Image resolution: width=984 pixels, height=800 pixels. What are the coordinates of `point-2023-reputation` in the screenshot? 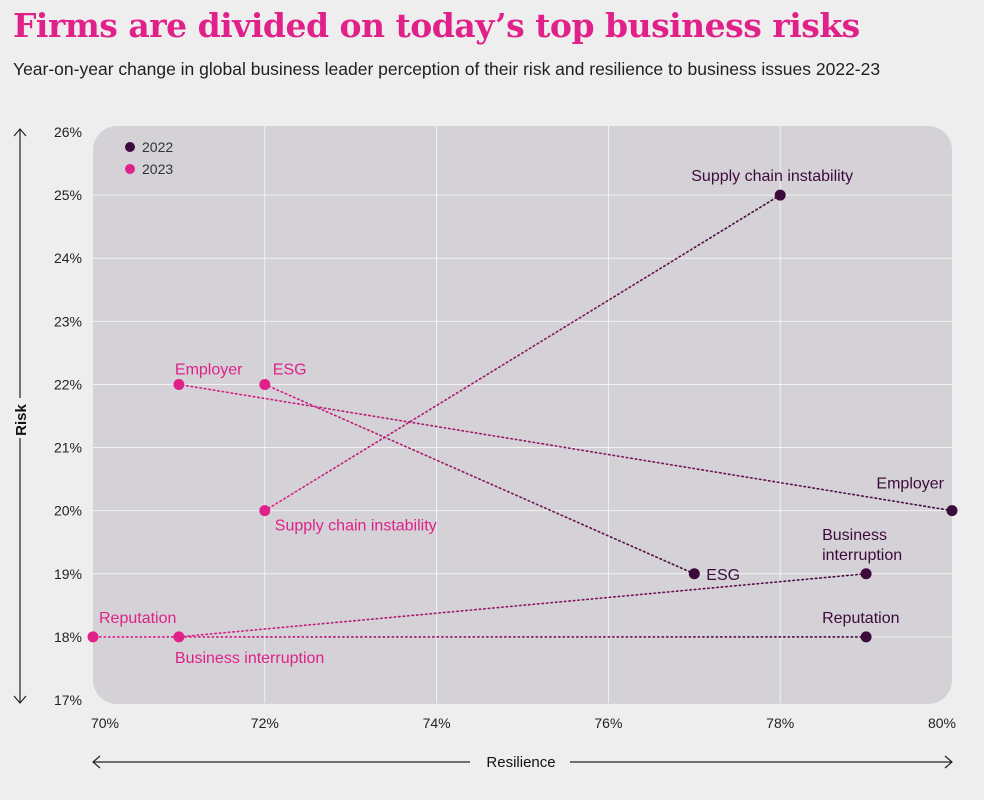 It's located at (93, 637).